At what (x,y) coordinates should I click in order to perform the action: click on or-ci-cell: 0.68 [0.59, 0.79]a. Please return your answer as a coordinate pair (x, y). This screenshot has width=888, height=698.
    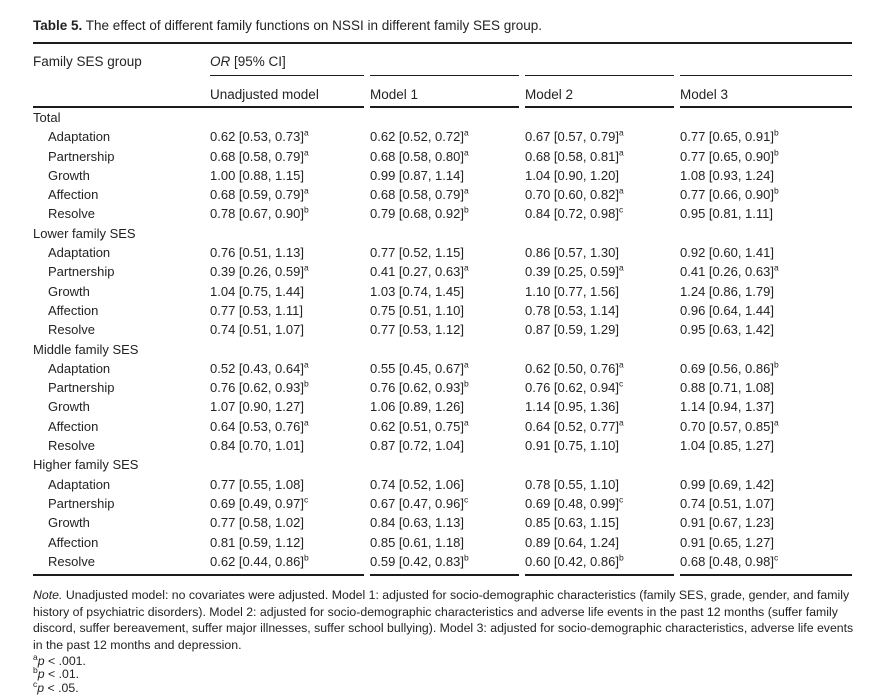
    Looking at the image, I should click on (259, 194).